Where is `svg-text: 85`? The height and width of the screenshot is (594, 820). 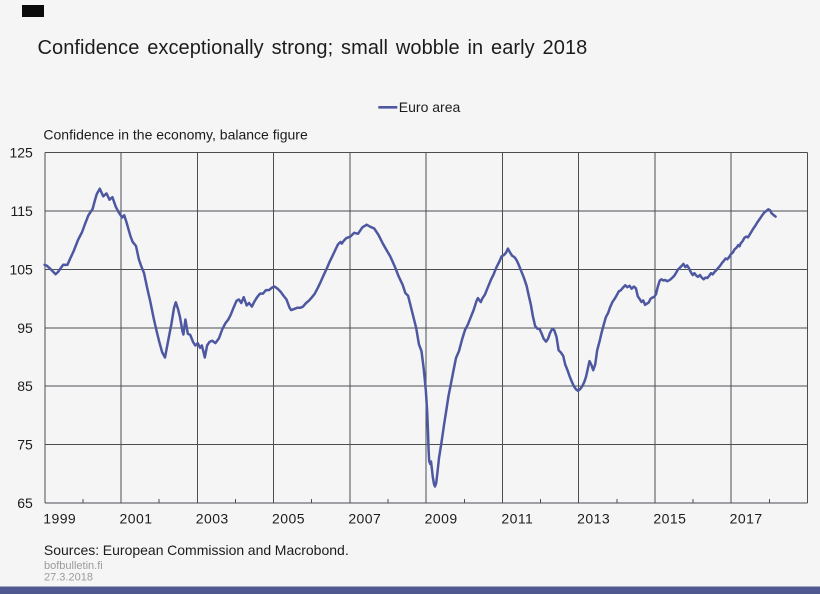
svg-text: 85 is located at coordinates (25, 386).